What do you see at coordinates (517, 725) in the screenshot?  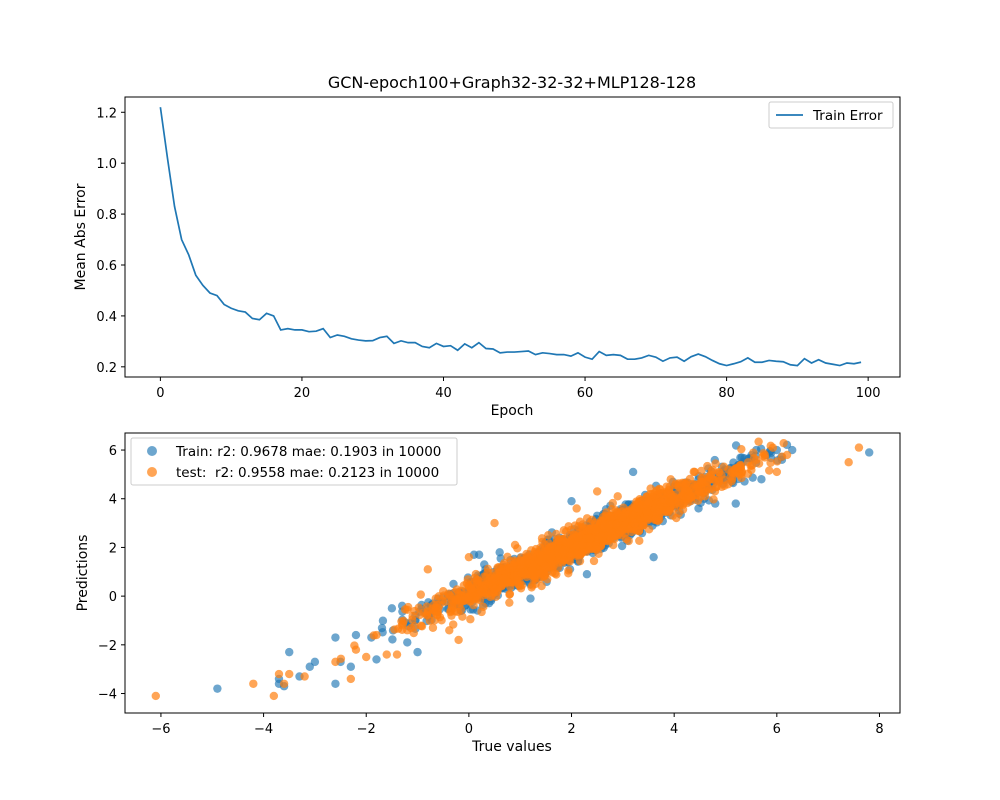 I see `x-axis-ticks-bottom: −6 −4 −2 0 2 4 6 8` at bounding box center [517, 725].